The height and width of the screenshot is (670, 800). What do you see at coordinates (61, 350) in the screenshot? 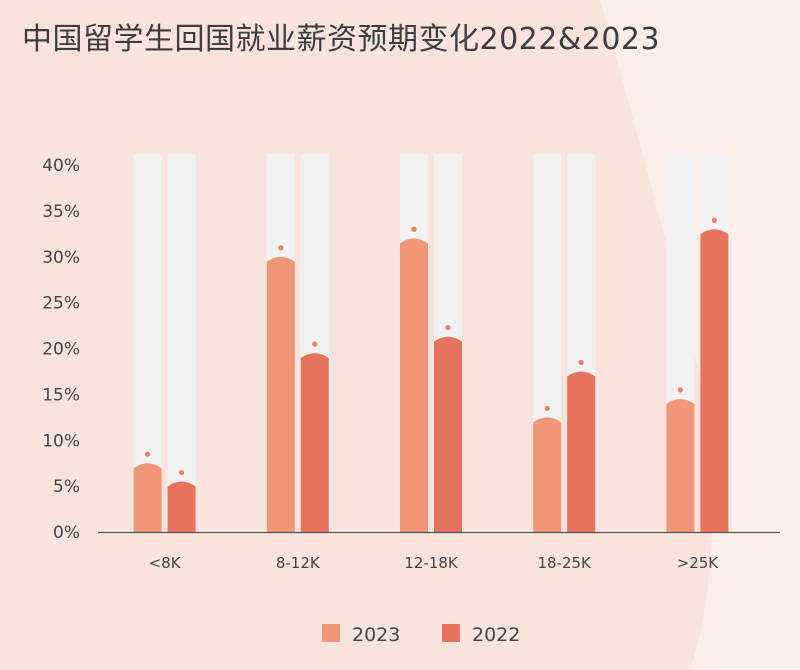
I see `y-tick-label: 20%` at bounding box center [61, 350].